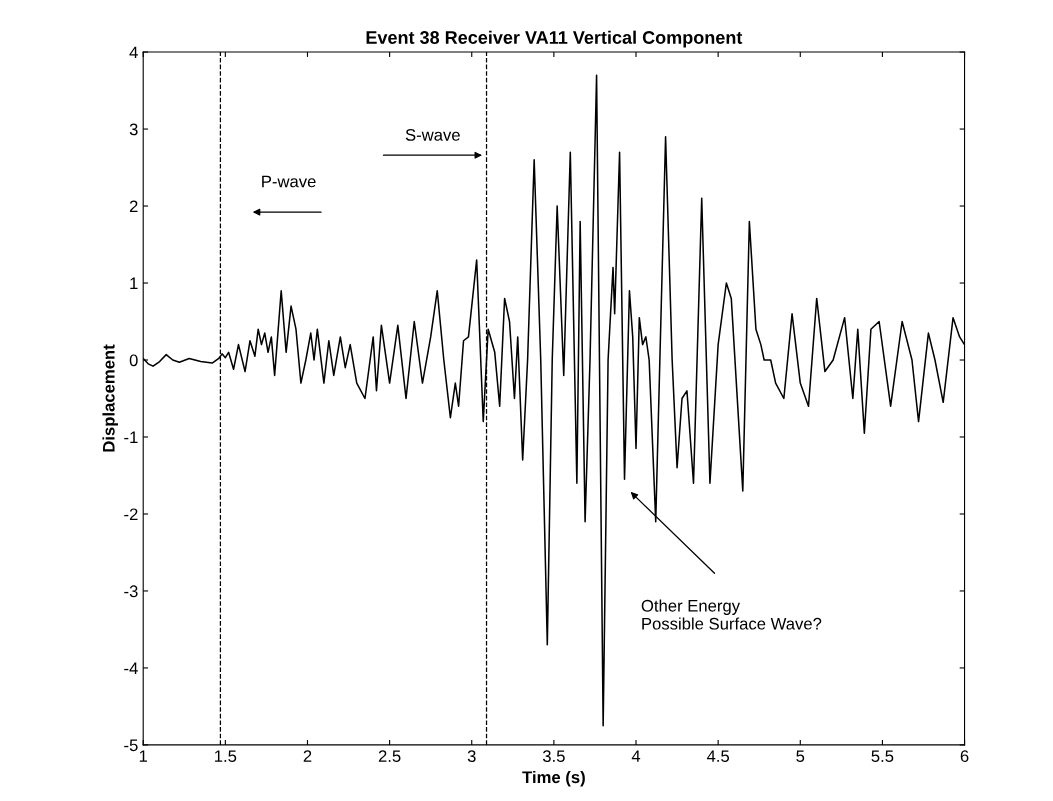 This screenshot has width=1053, height=801. Describe the element at coordinates (882, 756) in the screenshot. I see `x-tick-label: 5.5` at that location.